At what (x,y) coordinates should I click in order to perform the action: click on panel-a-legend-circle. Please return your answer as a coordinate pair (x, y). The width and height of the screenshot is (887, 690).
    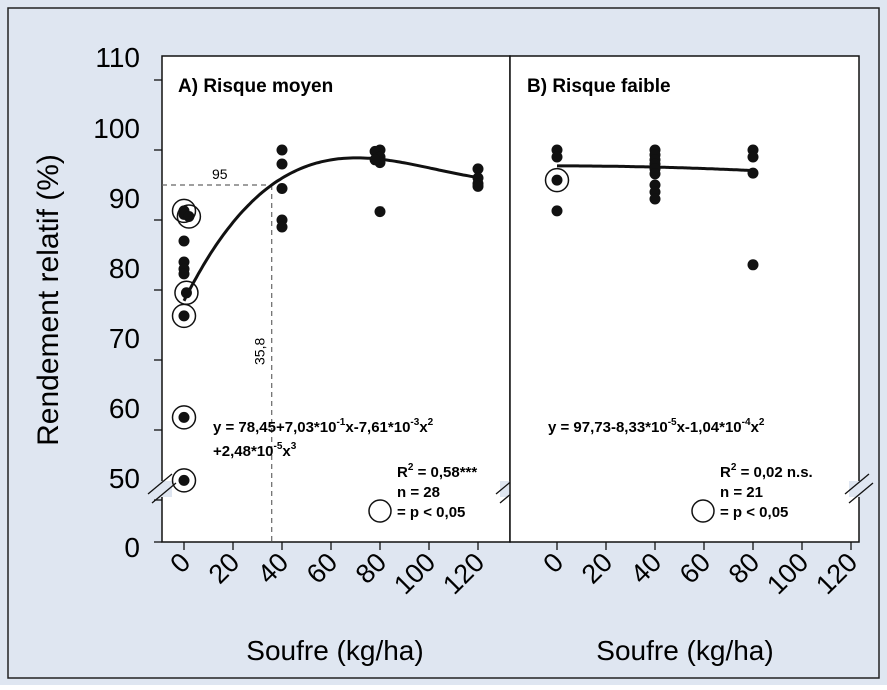
    Looking at the image, I should click on (380, 511).